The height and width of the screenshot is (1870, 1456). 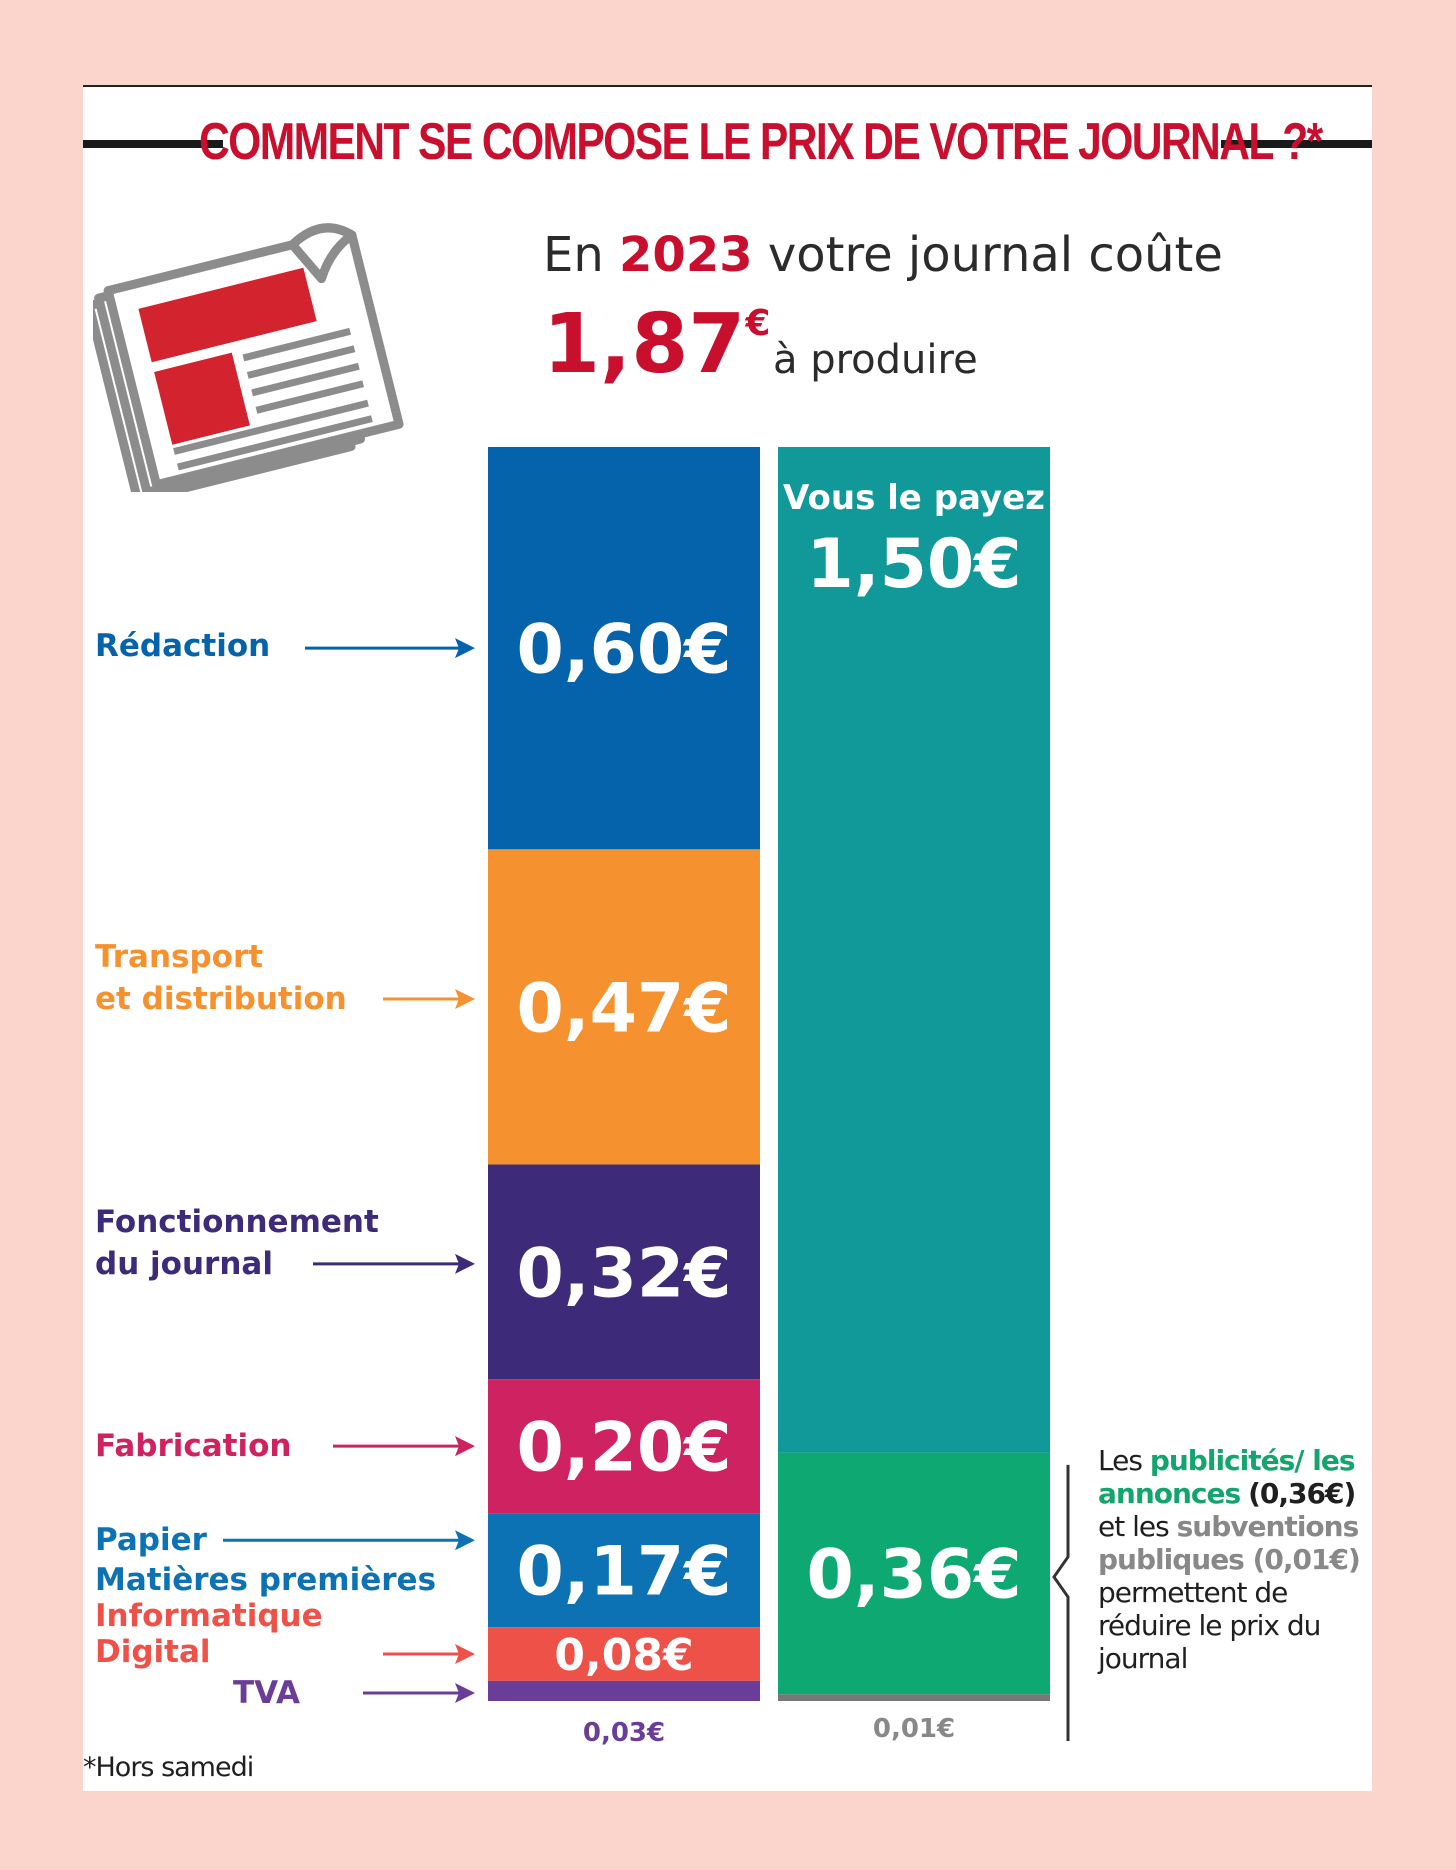 I want to click on paid-title: Vous le payez, so click(x=914, y=498).